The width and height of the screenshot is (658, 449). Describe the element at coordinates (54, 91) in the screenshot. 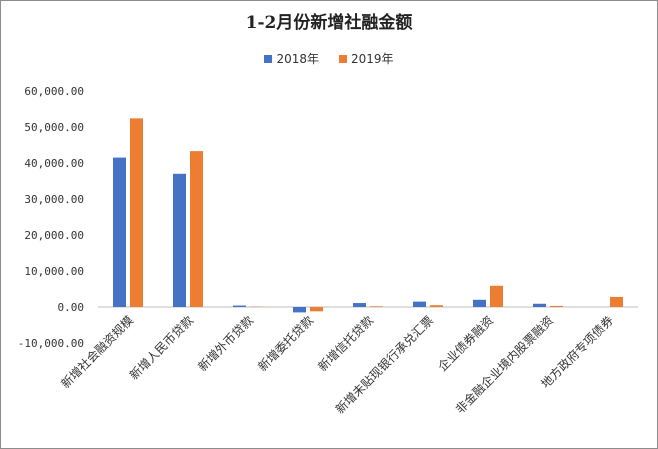

I see `y-tick-label: 60,000.00` at that location.